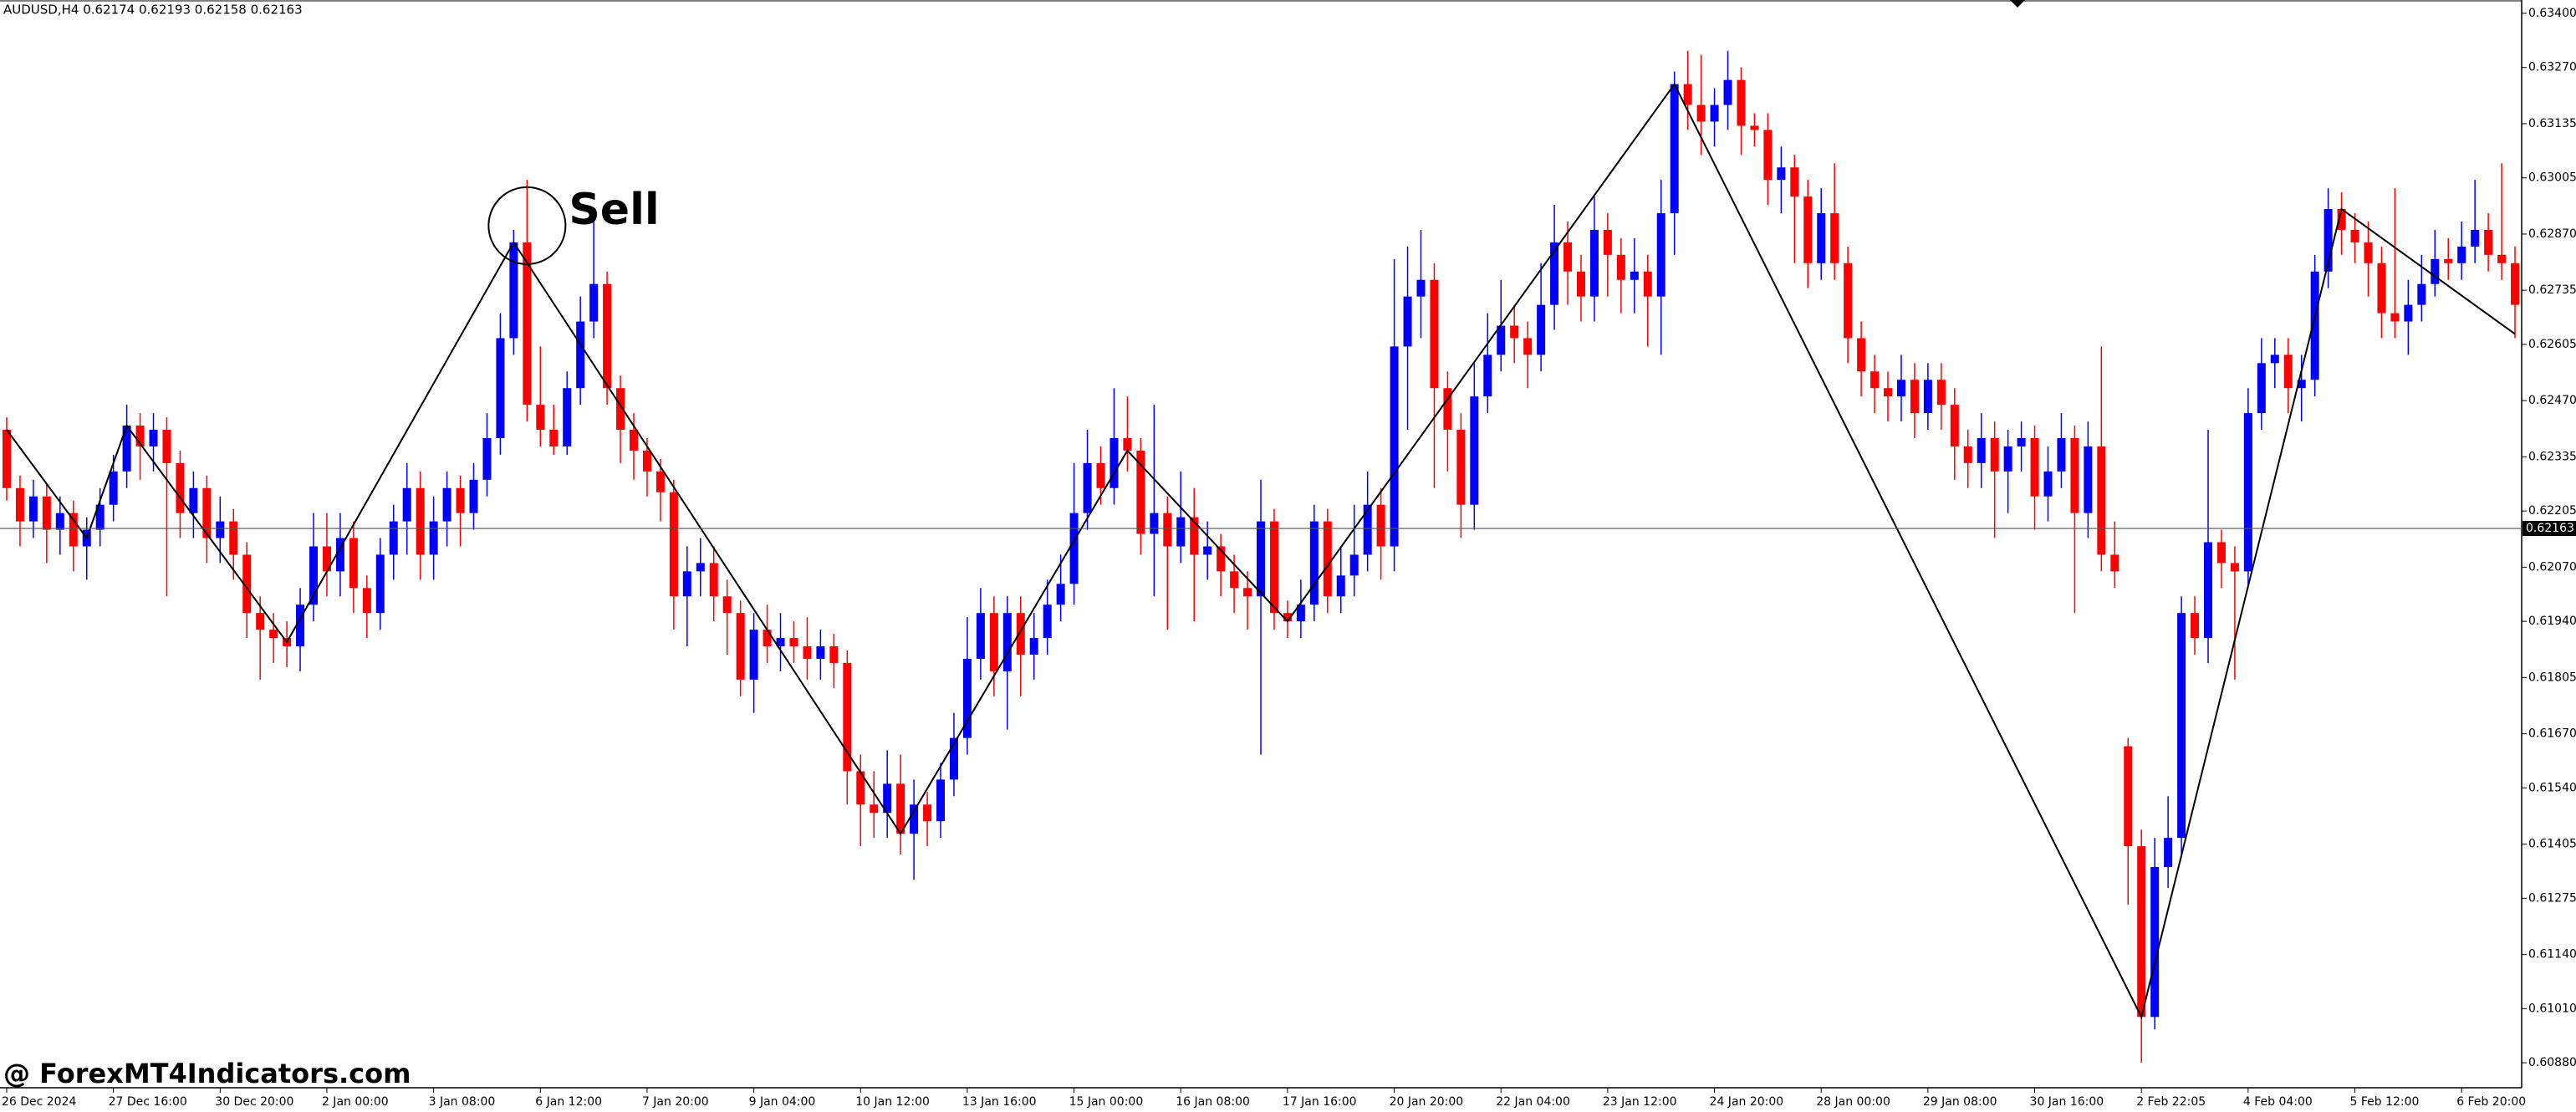 Image resolution: width=2576 pixels, height=1112 pixels. Describe the element at coordinates (675, 1102) in the screenshot. I see `x-tick-label: 7 Jan 20:00` at that location.